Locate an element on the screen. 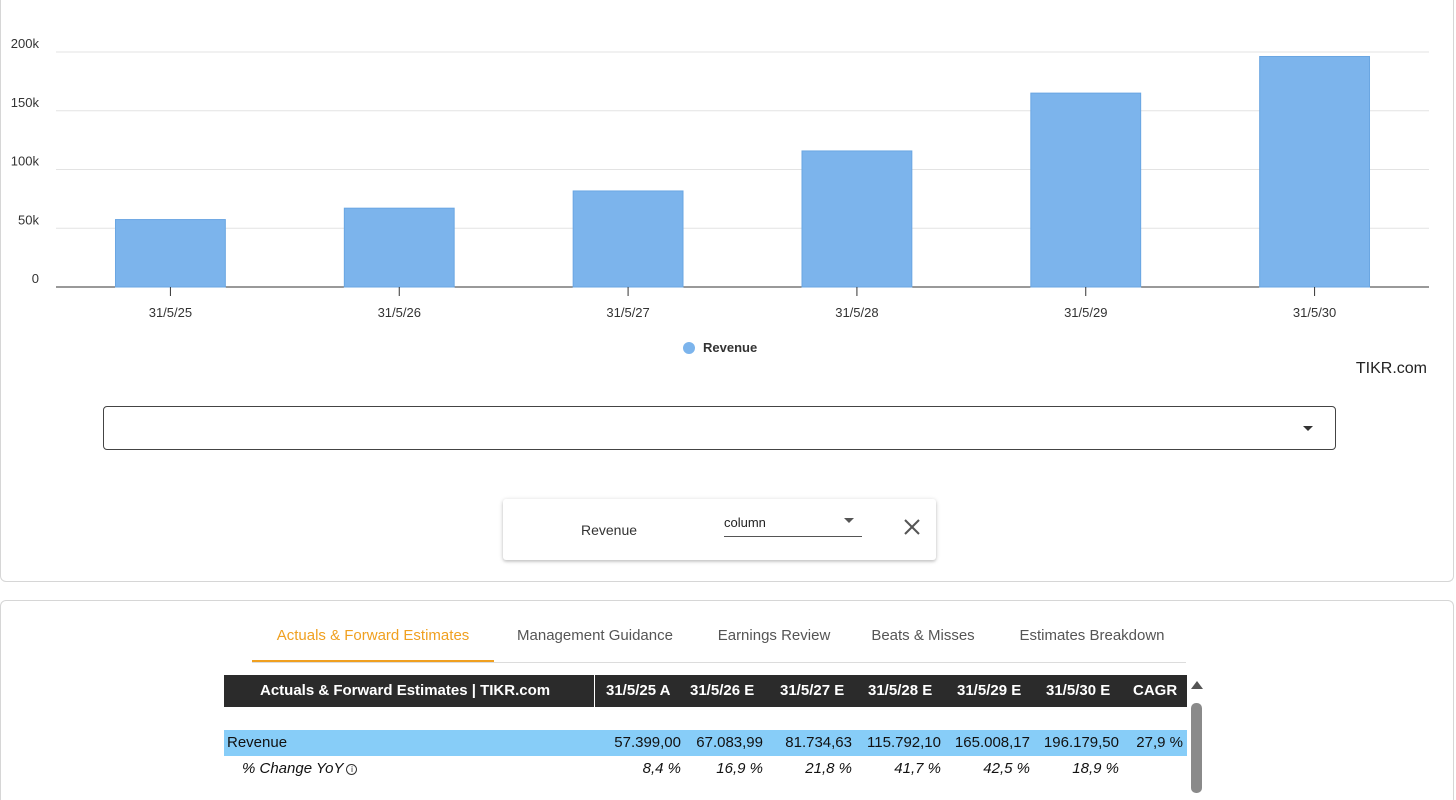 This screenshot has width=1456, height=800. chart-credit: TIKR.com is located at coordinates (1391, 368).